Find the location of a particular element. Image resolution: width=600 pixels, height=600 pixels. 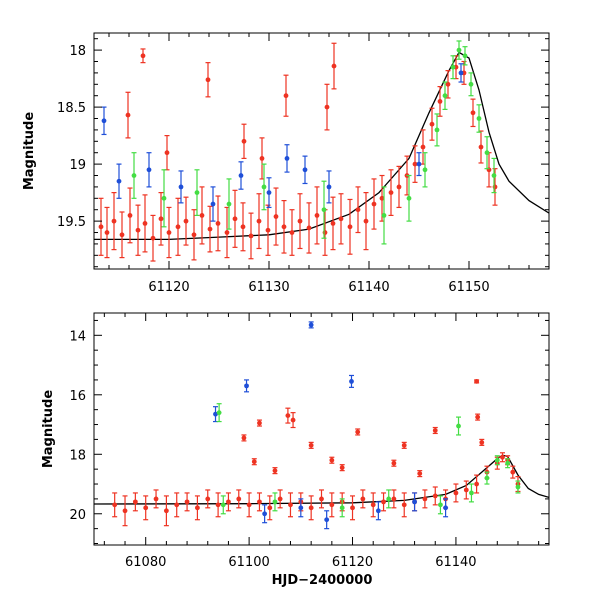

top-x-tick-label: 61130 is located at coordinates (268, 287).